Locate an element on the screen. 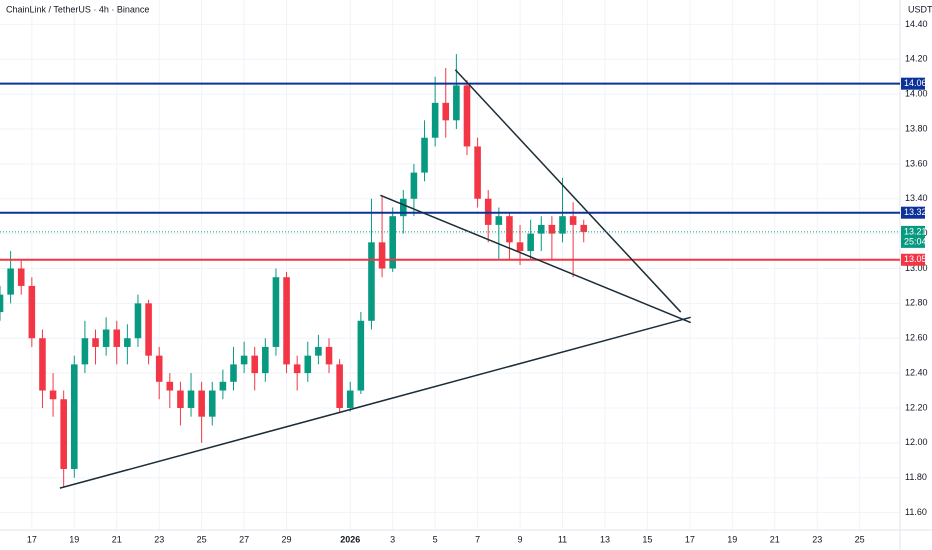 The width and height of the screenshot is (932, 550). last-price-box is located at coordinates (913, 236).